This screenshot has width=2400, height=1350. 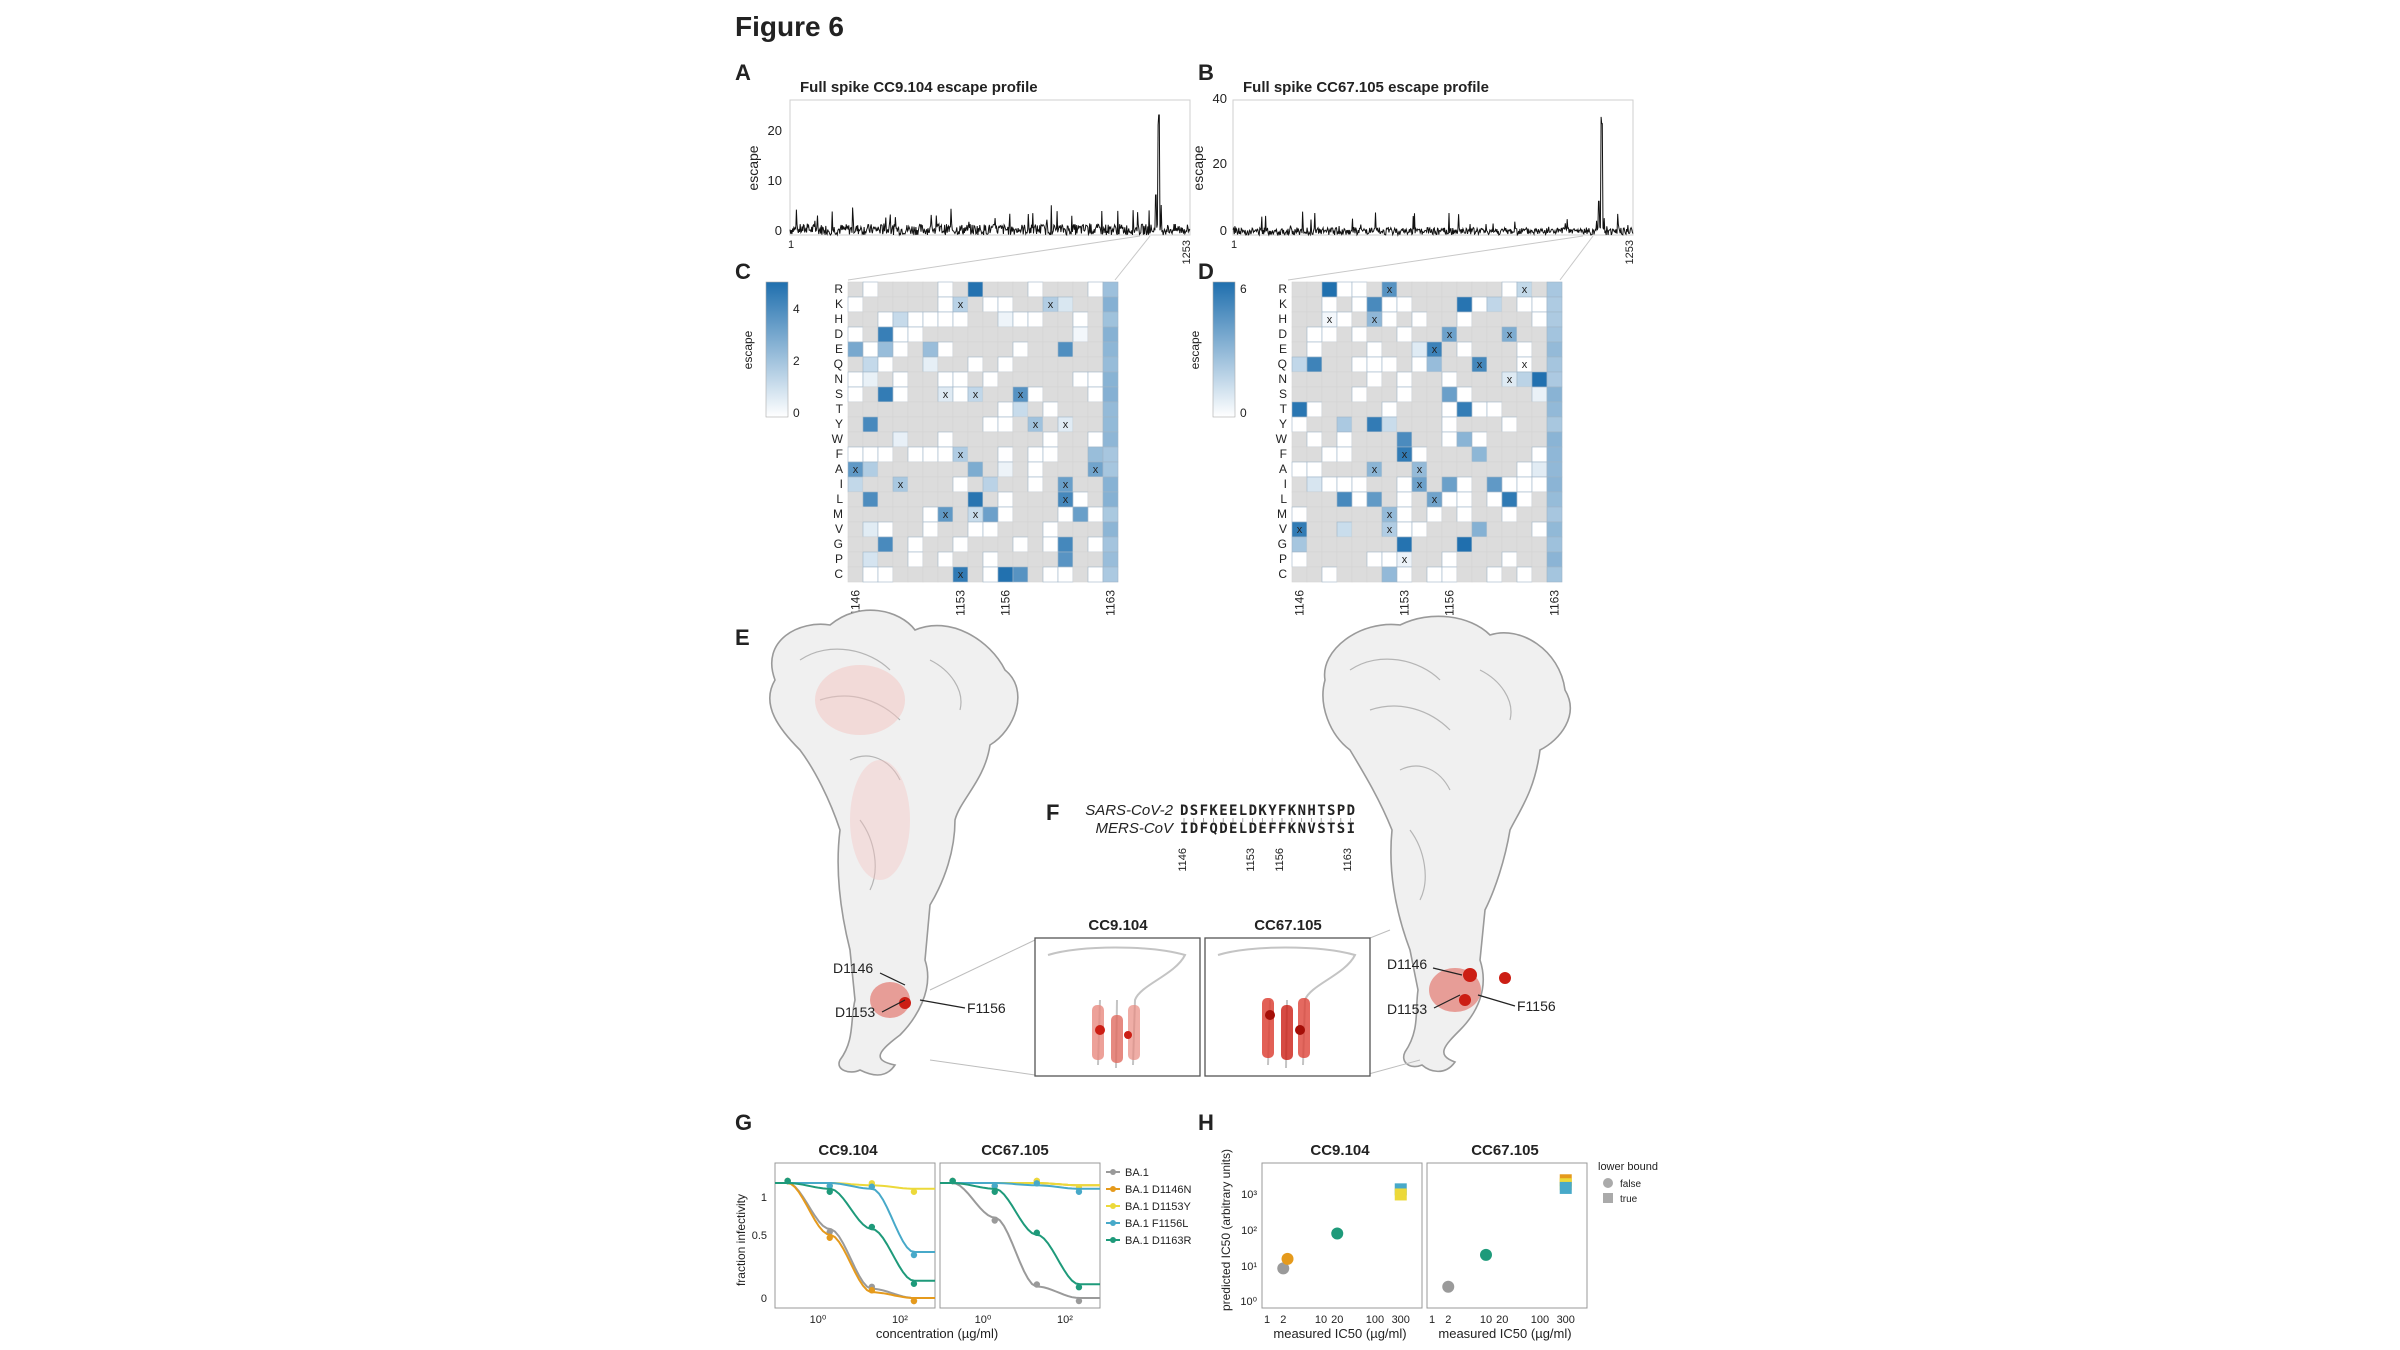 I want to click on panel-h-ytick-1: 10¹, so click(x=1249, y=1267).